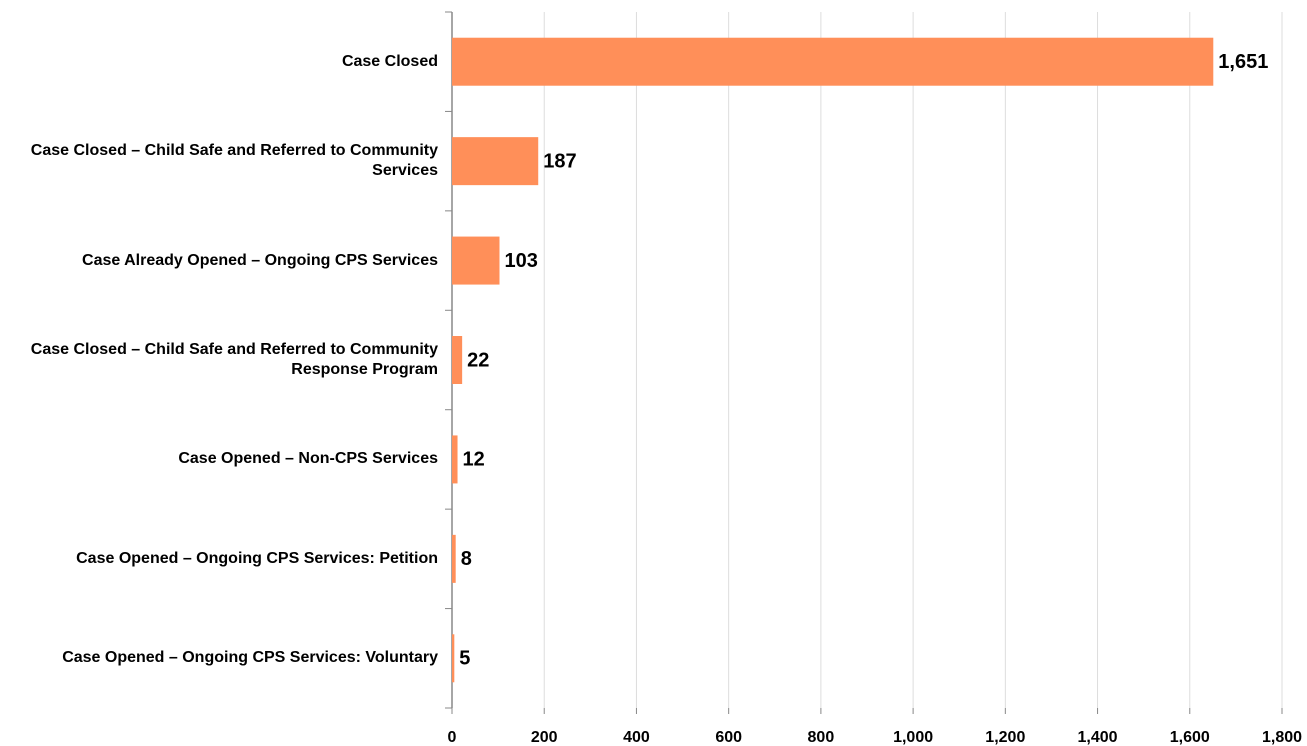 The image size is (1307, 746). What do you see at coordinates (636, 737) in the screenshot?
I see `x-tick-label: 400` at bounding box center [636, 737].